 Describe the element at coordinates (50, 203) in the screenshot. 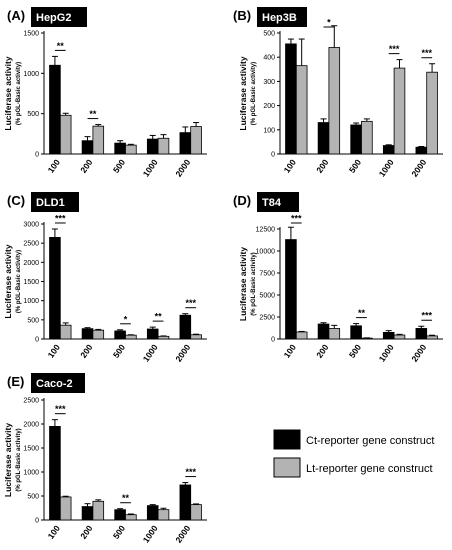

I see `panel-title: DLD1` at that location.